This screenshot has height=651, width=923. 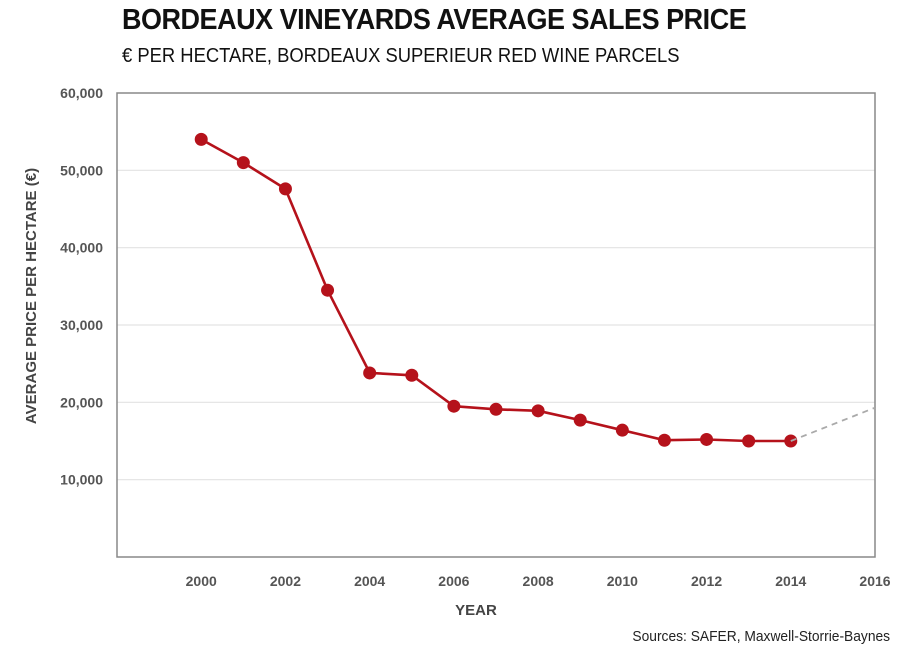 I want to click on x-axis-label: YEAR, so click(x=476, y=610).